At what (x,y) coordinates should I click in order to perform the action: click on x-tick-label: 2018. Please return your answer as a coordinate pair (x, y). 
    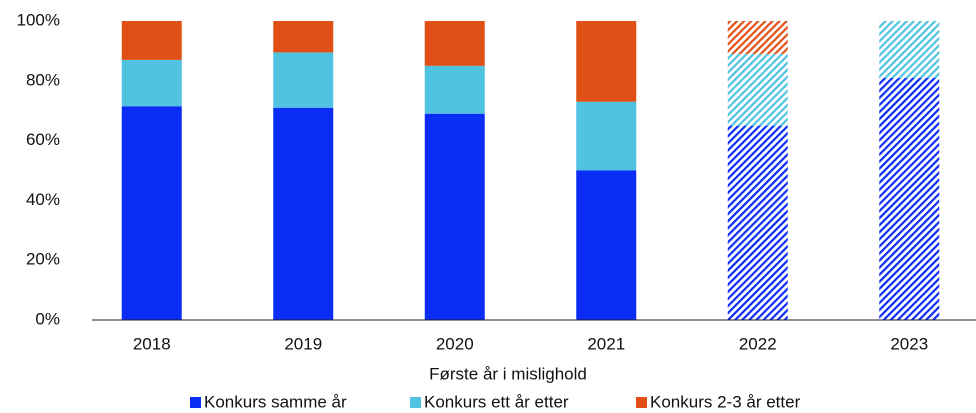
    Looking at the image, I should click on (152, 343).